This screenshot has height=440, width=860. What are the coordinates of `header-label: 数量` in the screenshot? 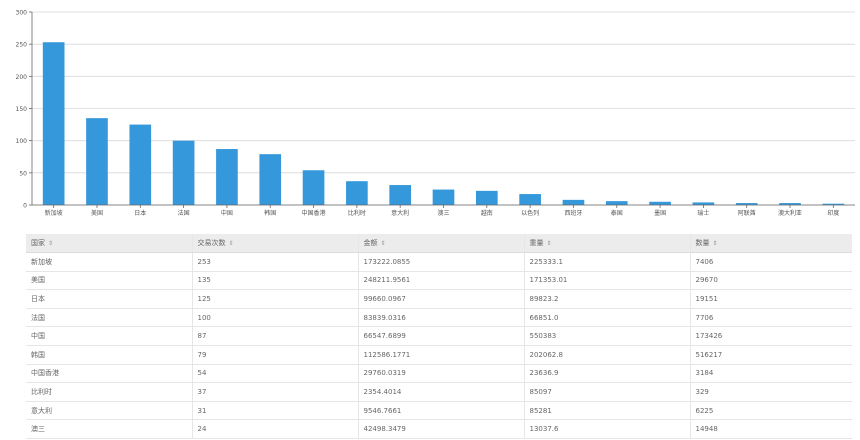 It's located at (702, 243).